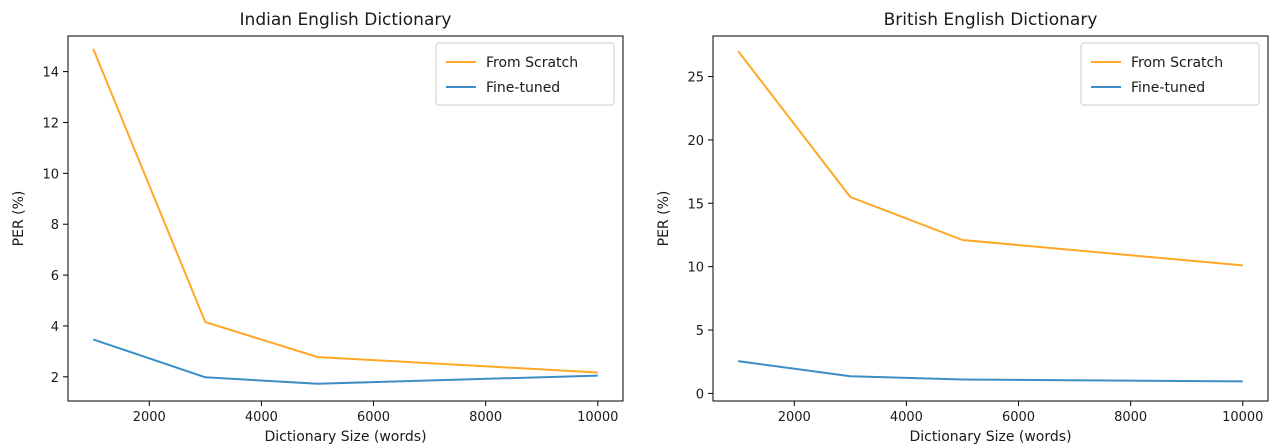 This screenshot has height=445, width=1274. Describe the element at coordinates (700, 394) in the screenshot. I see `y-tick-label: 0` at that location.